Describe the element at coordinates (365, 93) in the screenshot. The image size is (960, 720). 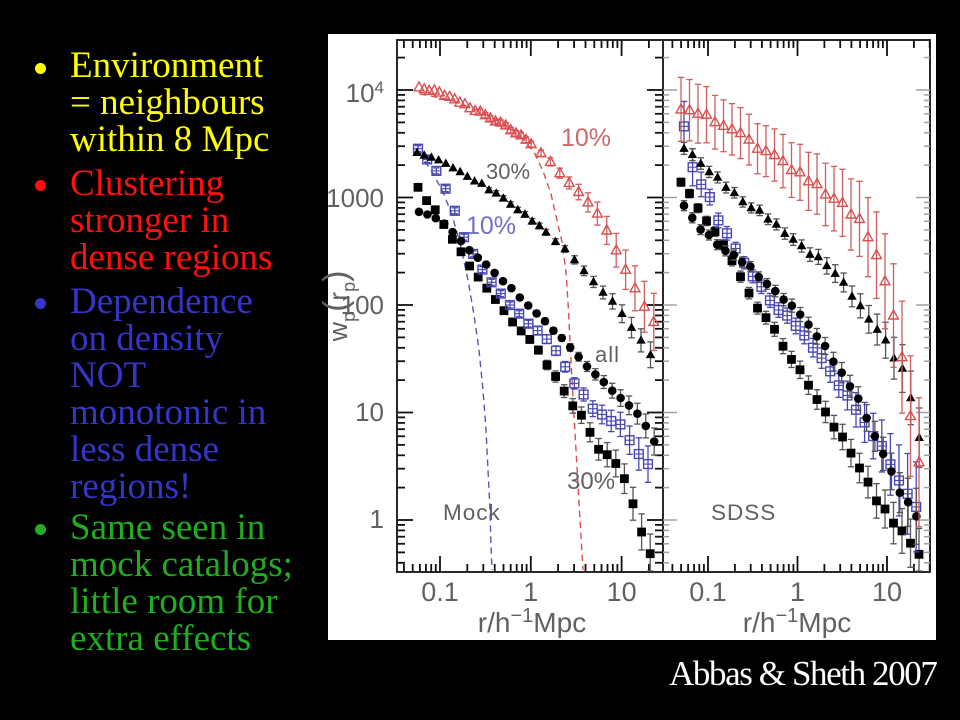
I see `svg-text: 10⁴` at that location.